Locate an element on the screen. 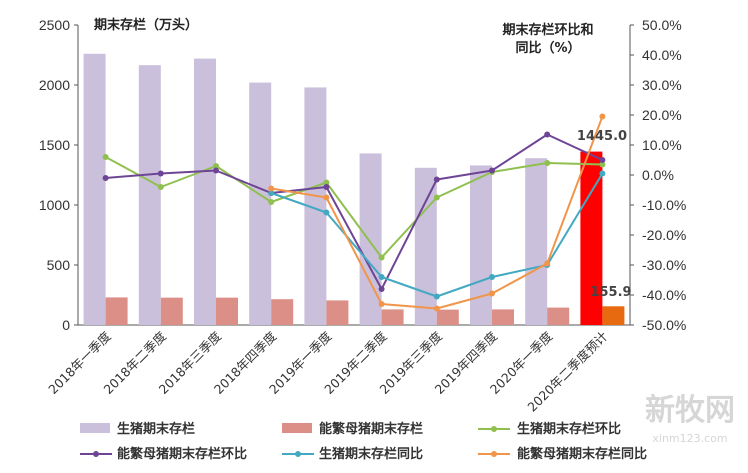 The image size is (748, 473). left-tick-label-5: 2500 is located at coordinates (54, 25).